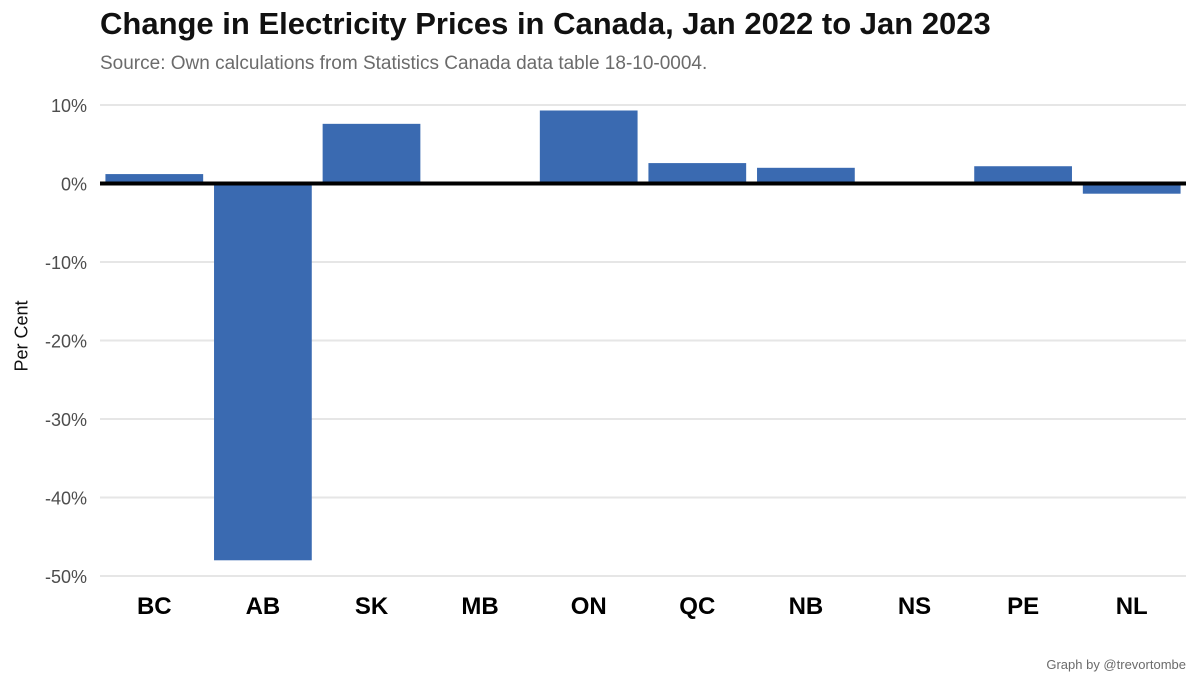 Image resolution: width=1200 pixels, height=686 pixels. Describe the element at coordinates (263, 606) in the screenshot. I see `x-tick-label: AB` at that location.